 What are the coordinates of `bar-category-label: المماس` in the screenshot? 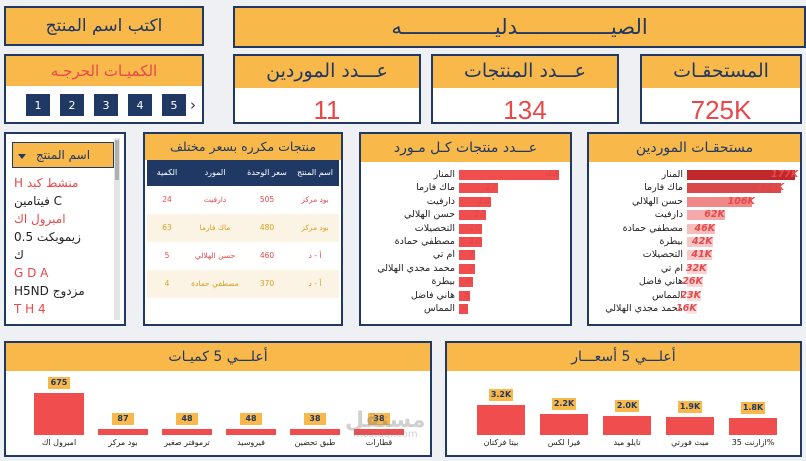 It's located at (667, 295).